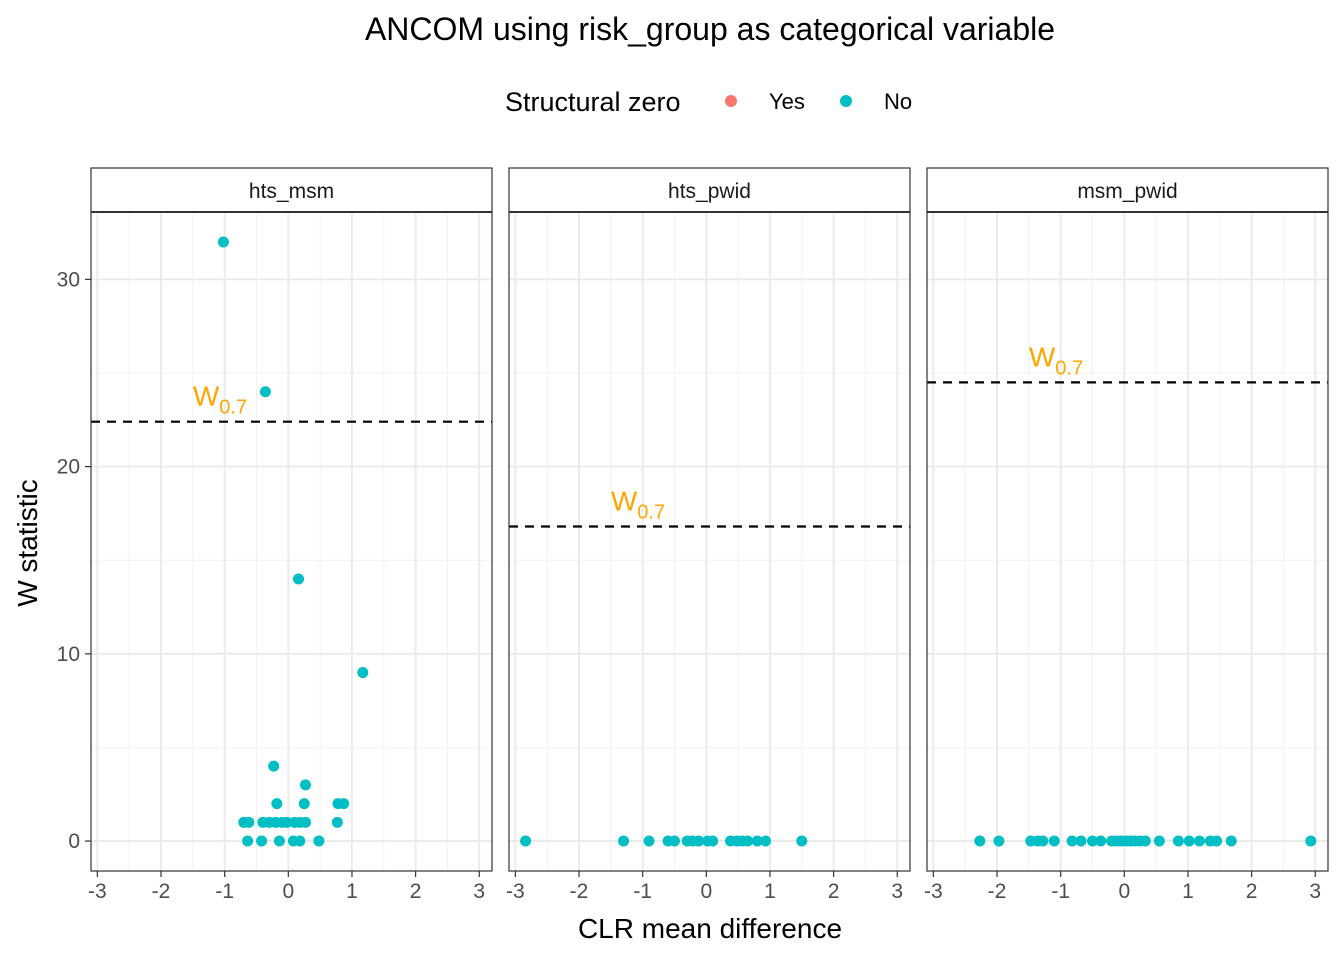 Image resolution: width=1344 pixels, height=960 pixels. What do you see at coordinates (731, 101) in the screenshot?
I see `legend-marker-yes` at bounding box center [731, 101].